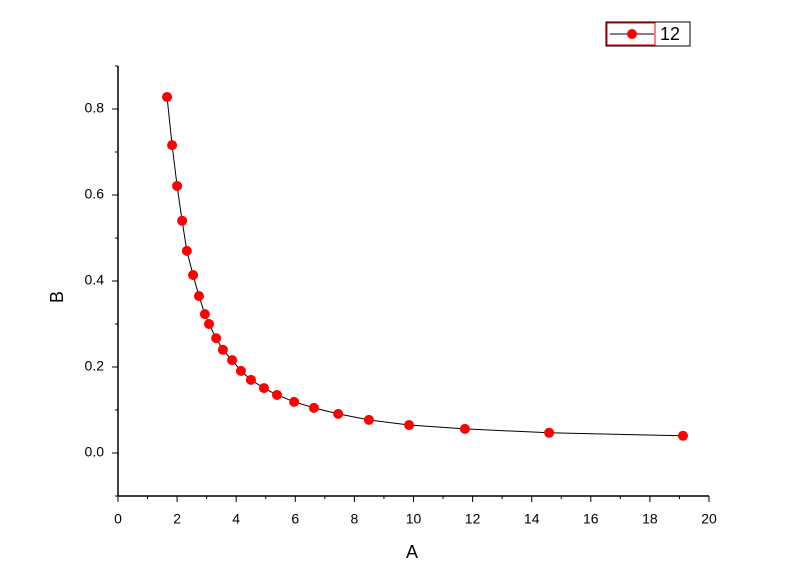 This screenshot has width=800, height=580. Describe the element at coordinates (236, 519) in the screenshot. I see `x-tick-label: 4` at that location.